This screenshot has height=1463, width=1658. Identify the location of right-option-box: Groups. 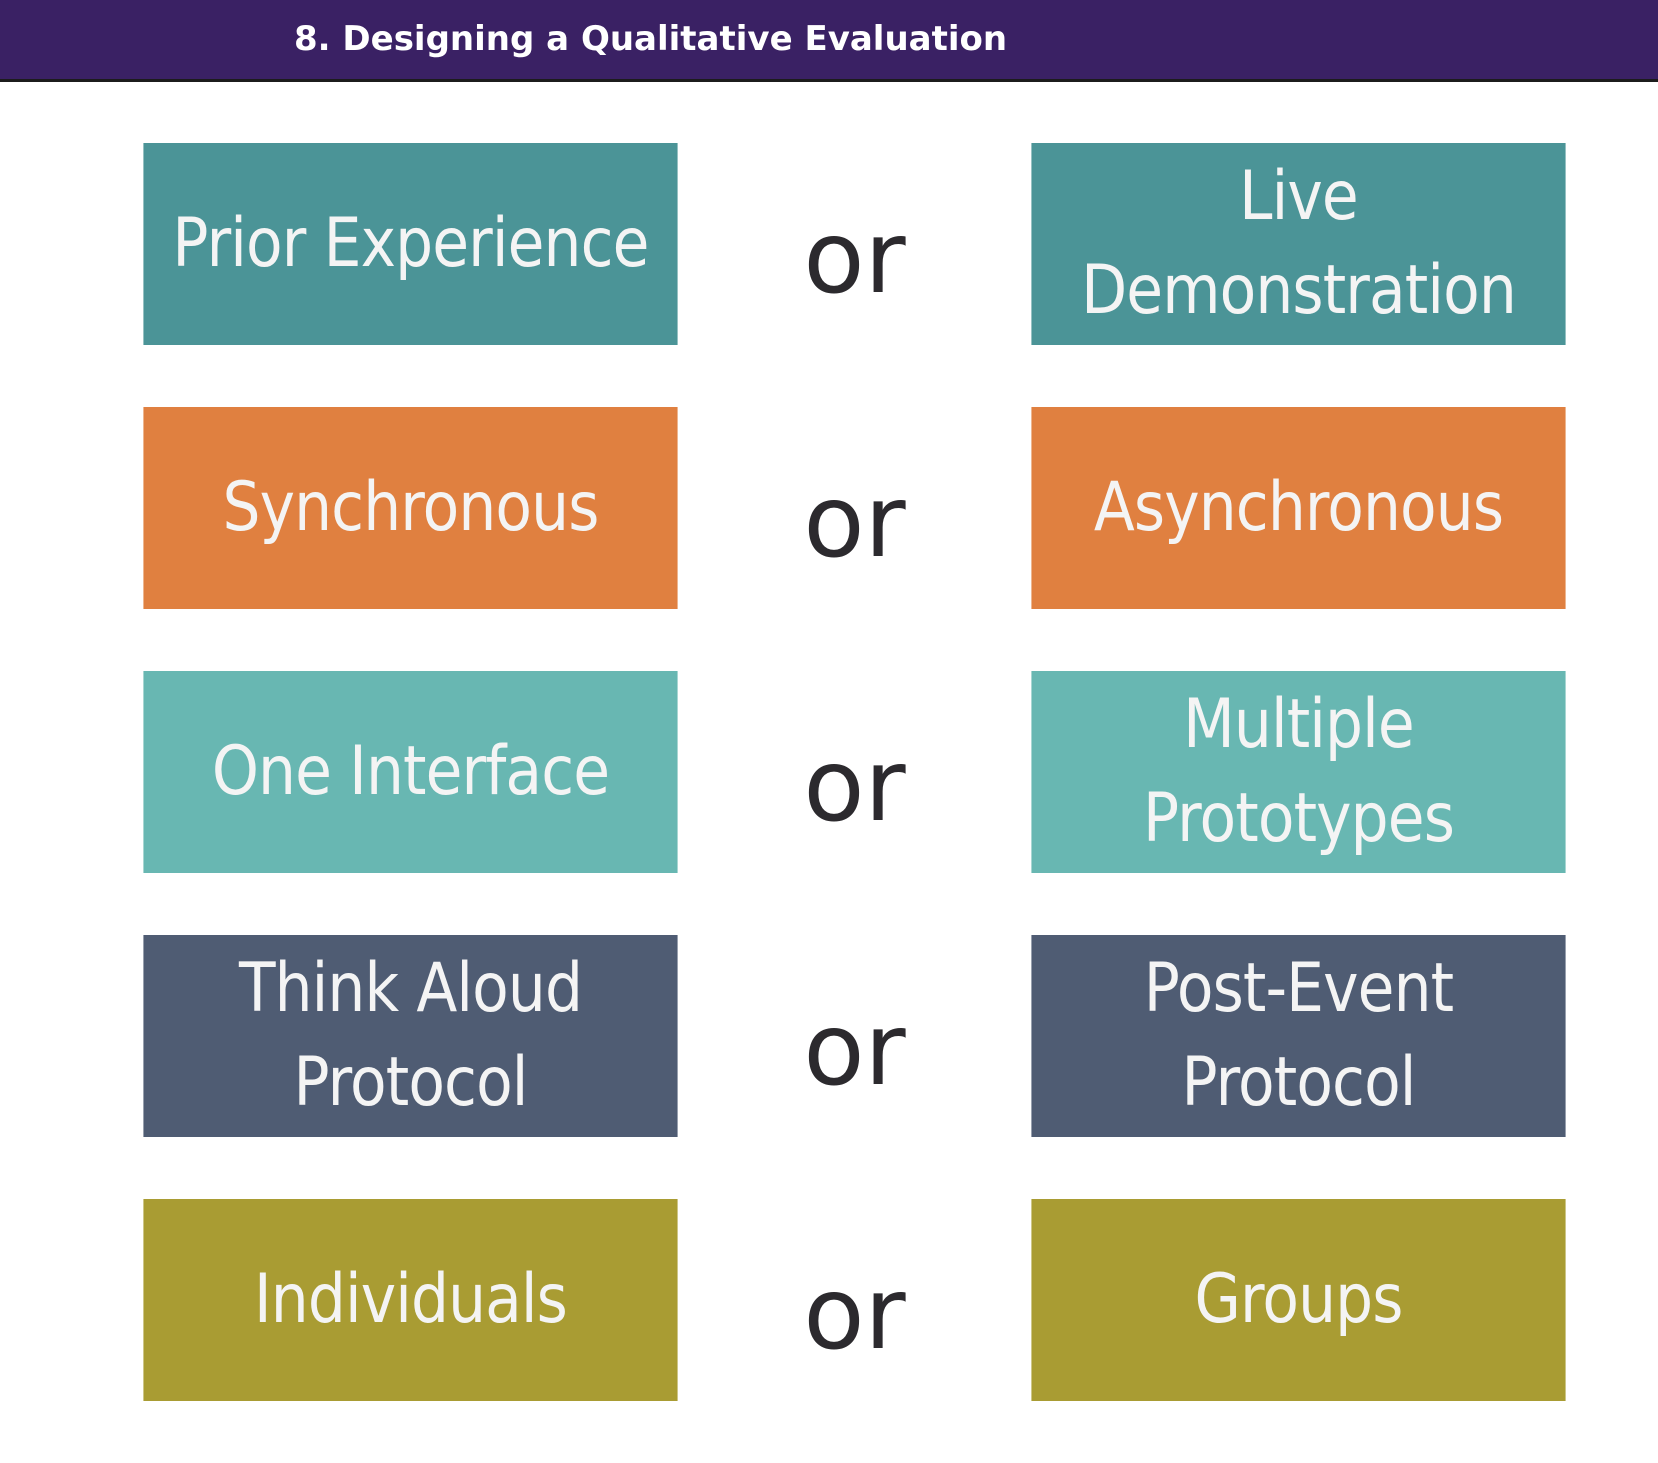
(1298, 1300).